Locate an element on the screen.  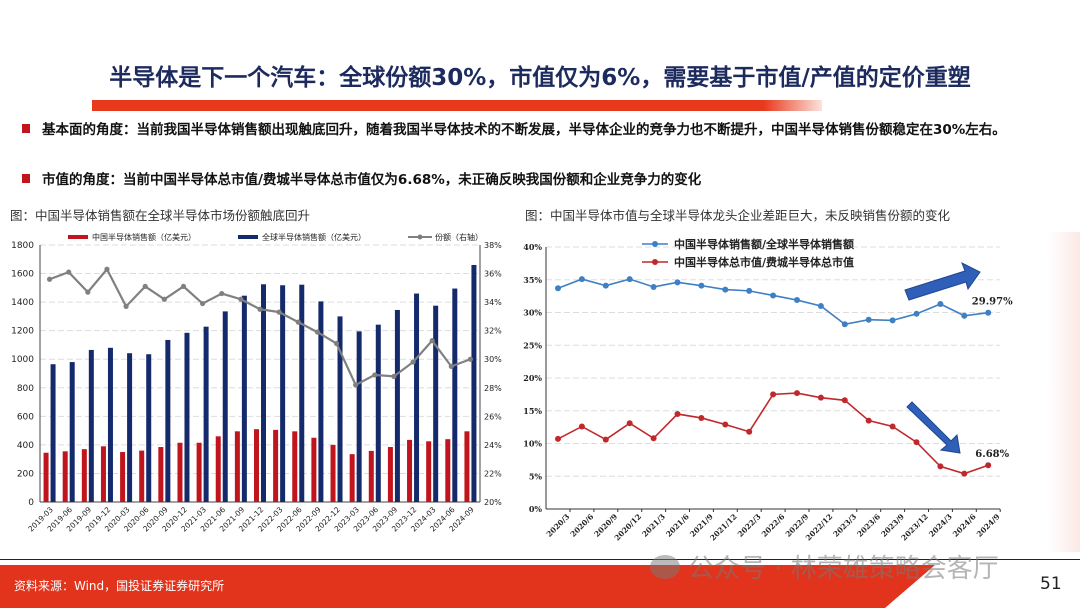
arrow-down-right-icon is located at coordinates (933, 427).